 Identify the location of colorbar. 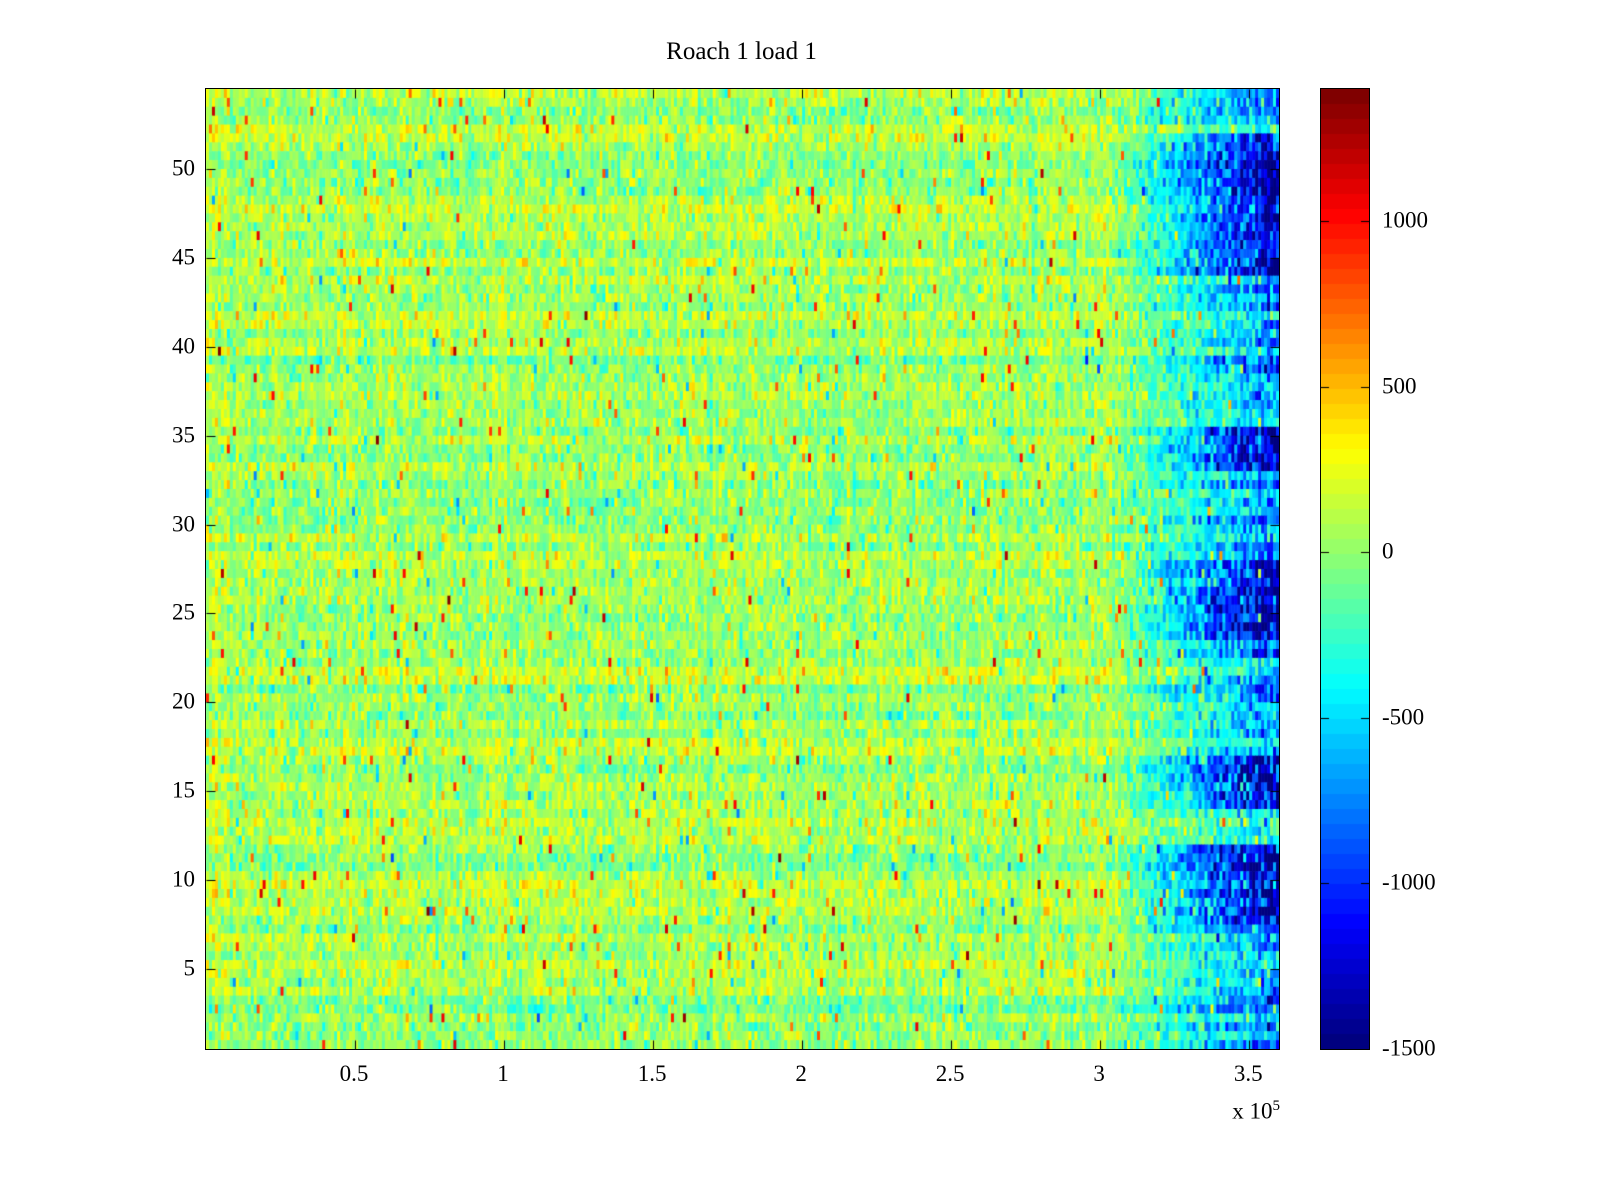
(1345, 569).